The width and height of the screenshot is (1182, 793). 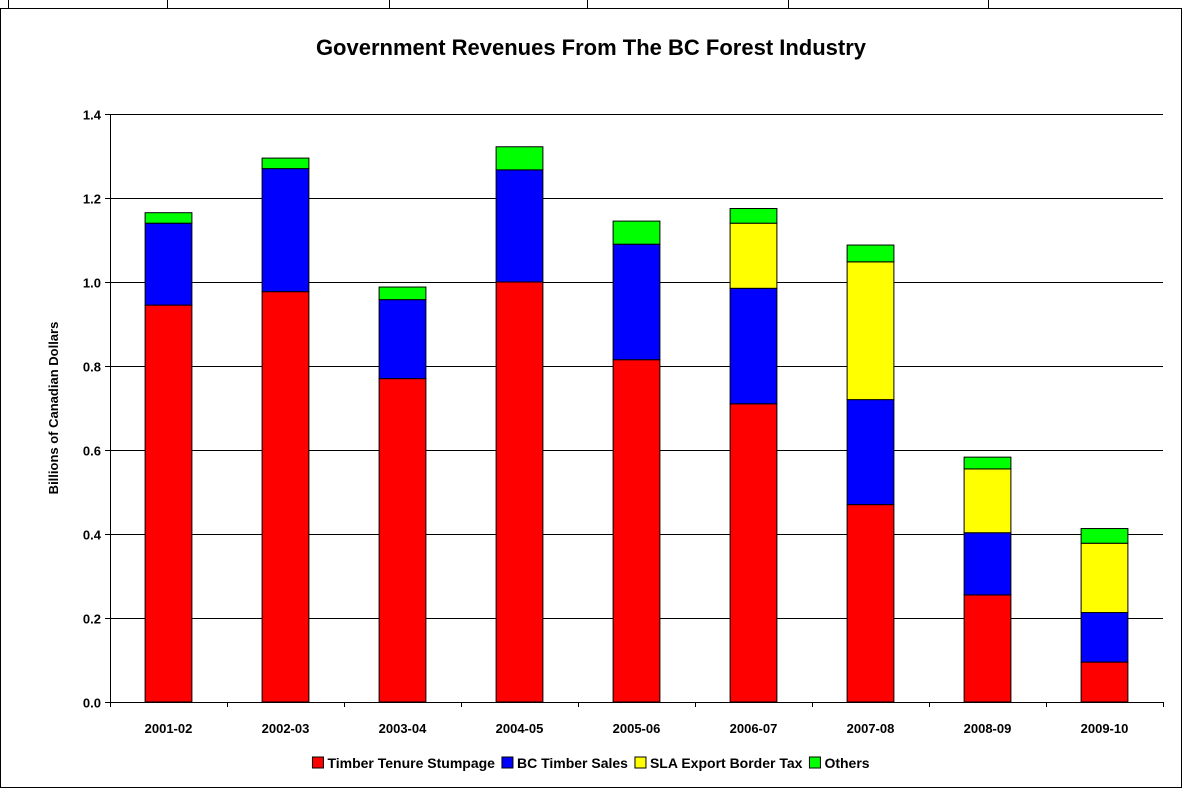 I want to click on top-cell-lines, so click(x=498, y=4).